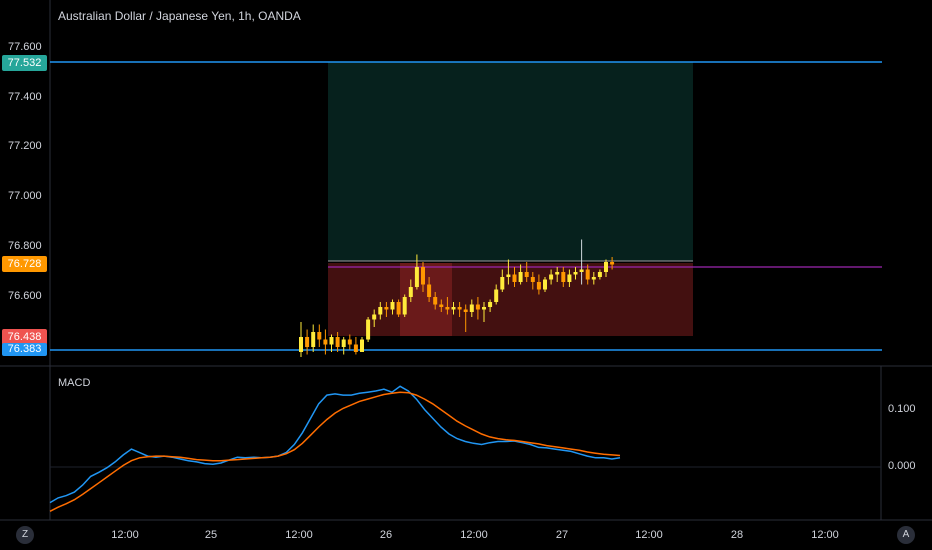 The image size is (932, 550). Describe the element at coordinates (24, 349) in the screenshot. I see `support-price-badge: 76.383` at that location.